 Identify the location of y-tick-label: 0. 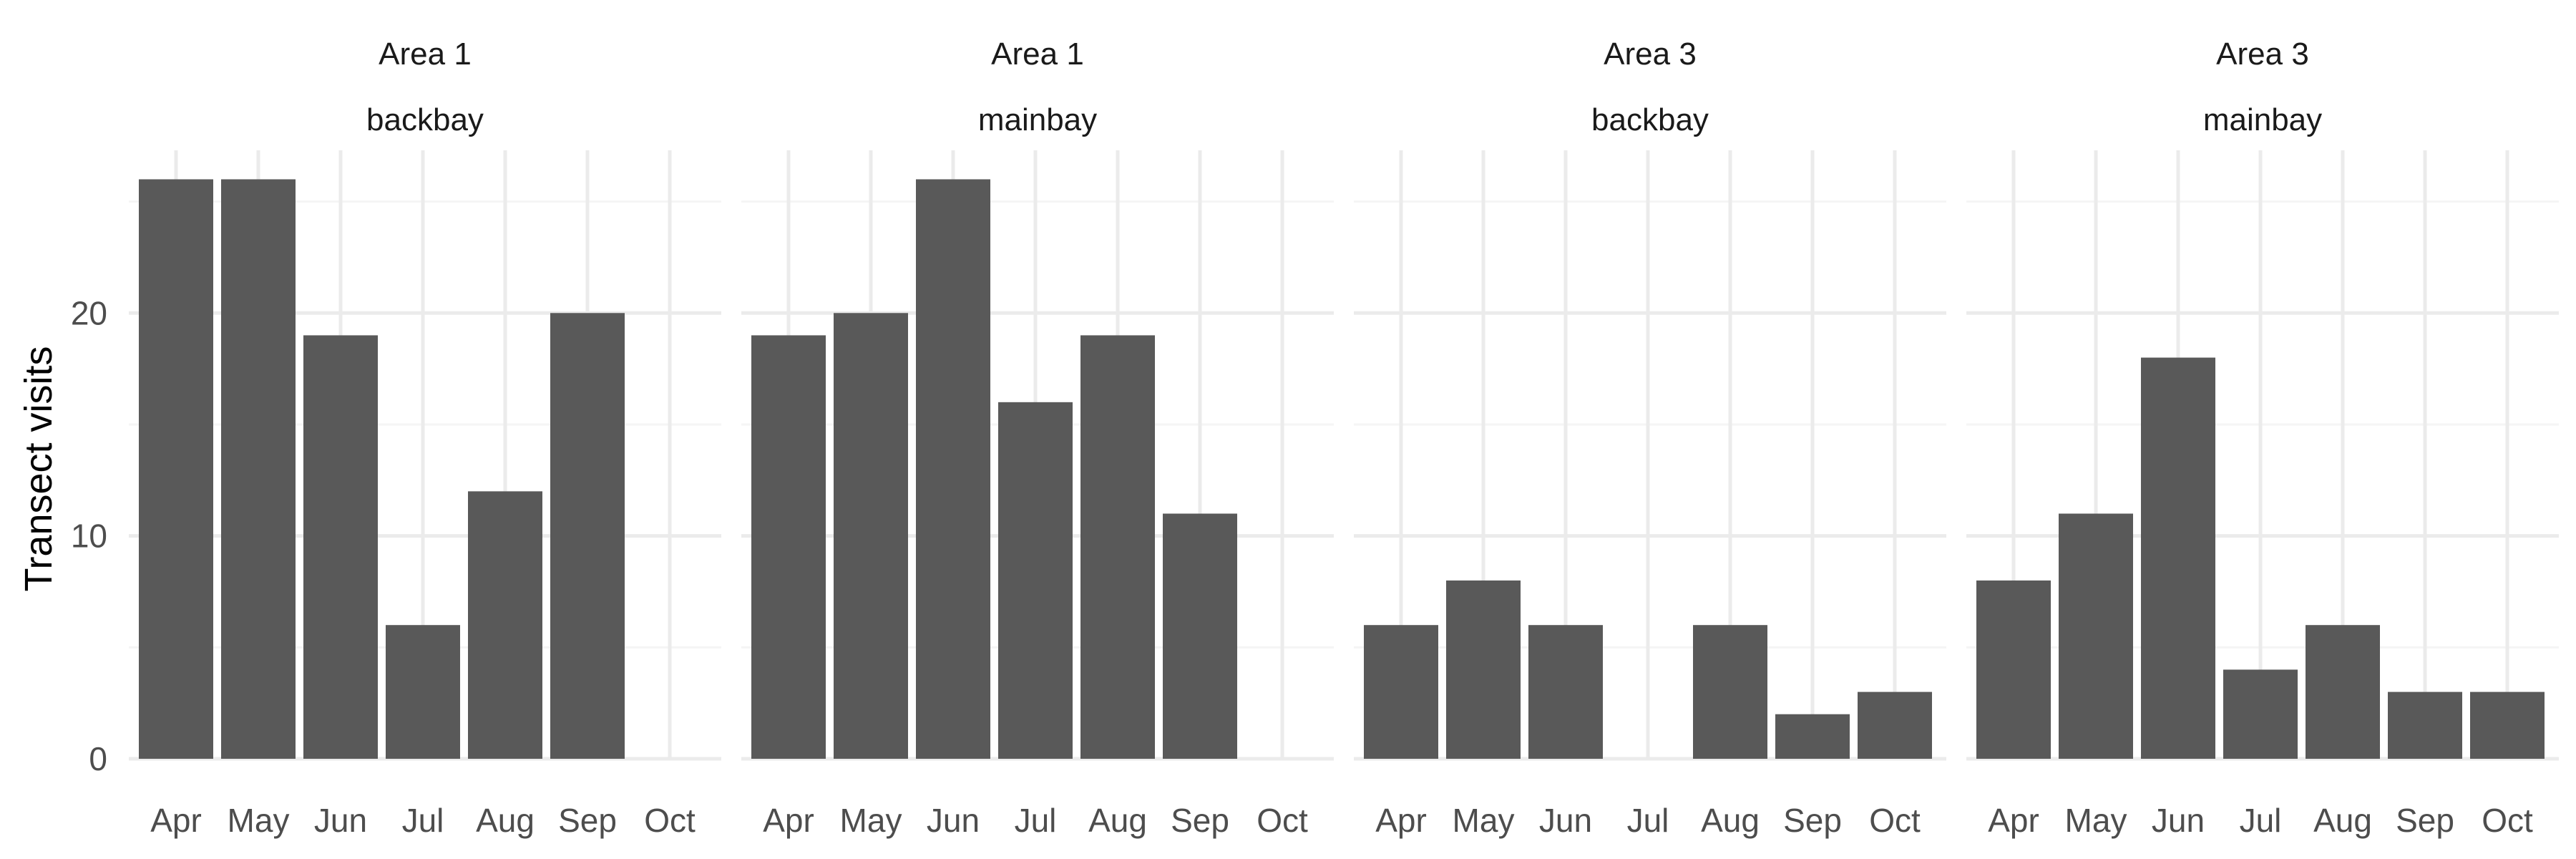
(98, 758).